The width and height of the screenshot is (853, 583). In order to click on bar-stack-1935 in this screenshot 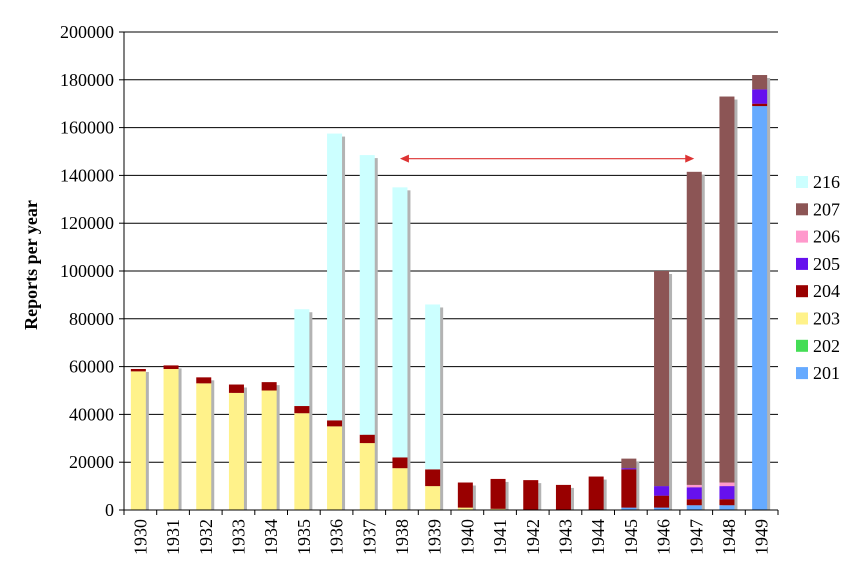, I will do `click(303, 409)`.